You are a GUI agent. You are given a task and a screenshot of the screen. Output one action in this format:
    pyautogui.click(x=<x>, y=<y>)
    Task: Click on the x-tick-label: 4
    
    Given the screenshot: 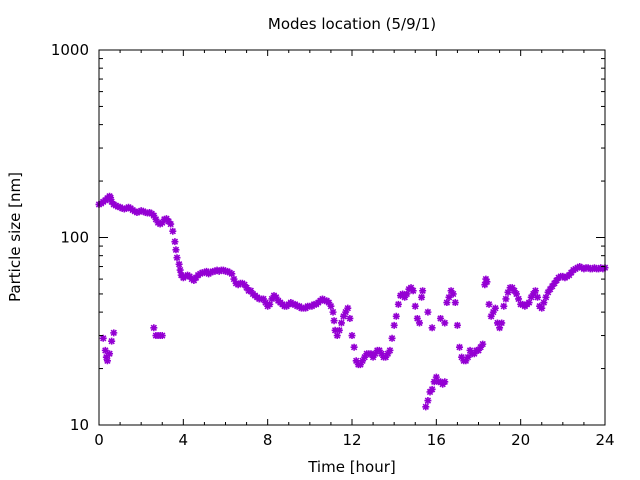 What is the action you would take?
    pyautogui.click(x=184, y=440)
    